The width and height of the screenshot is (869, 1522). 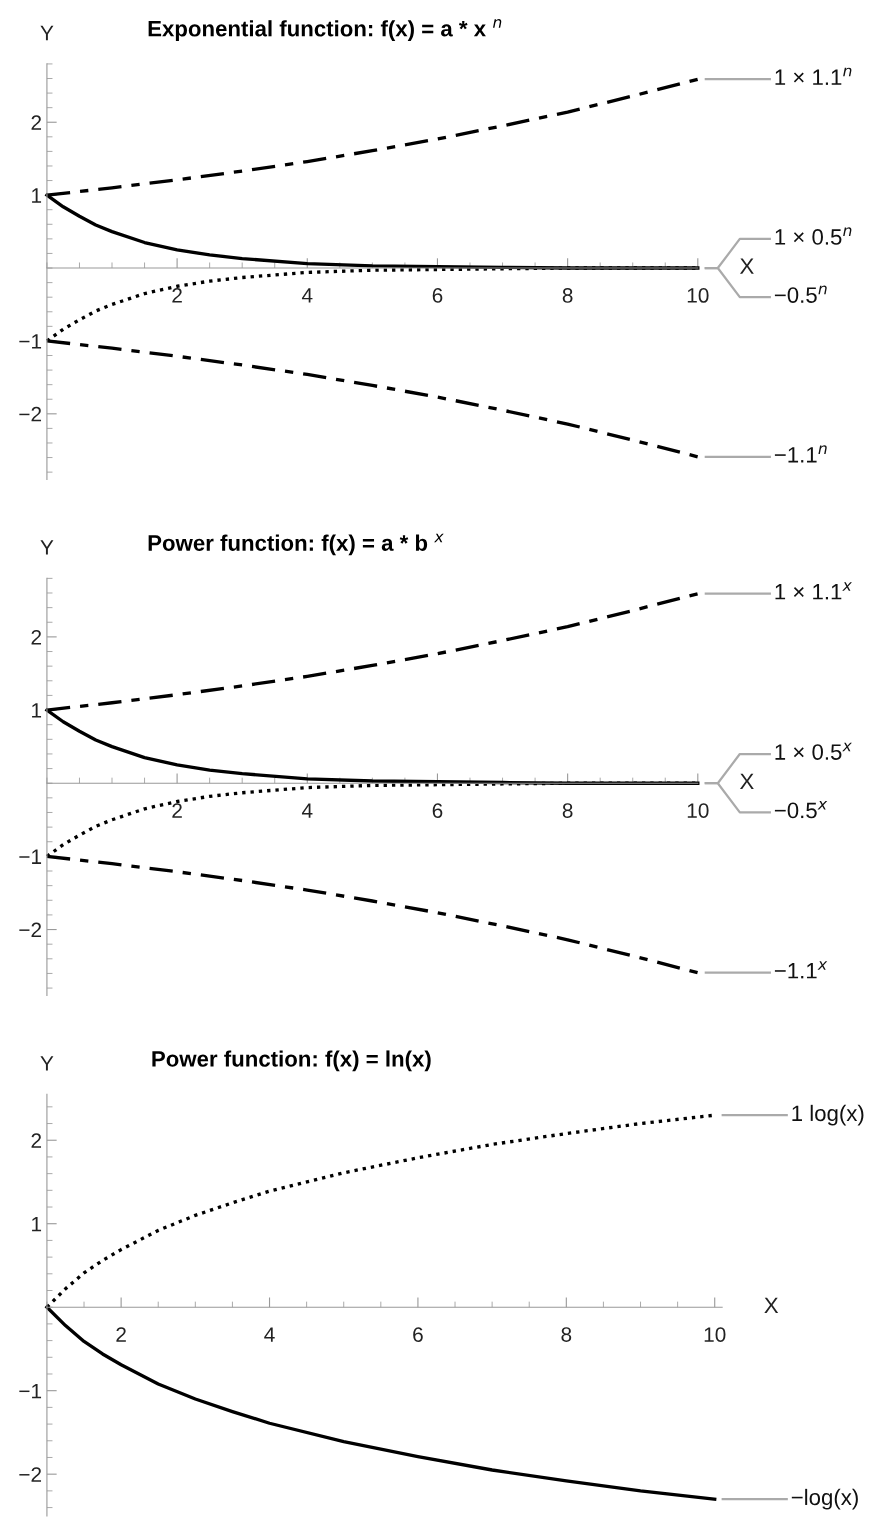 I want to click on text: 1 × 0.5$^{x}$, so click(x=813, y=751).